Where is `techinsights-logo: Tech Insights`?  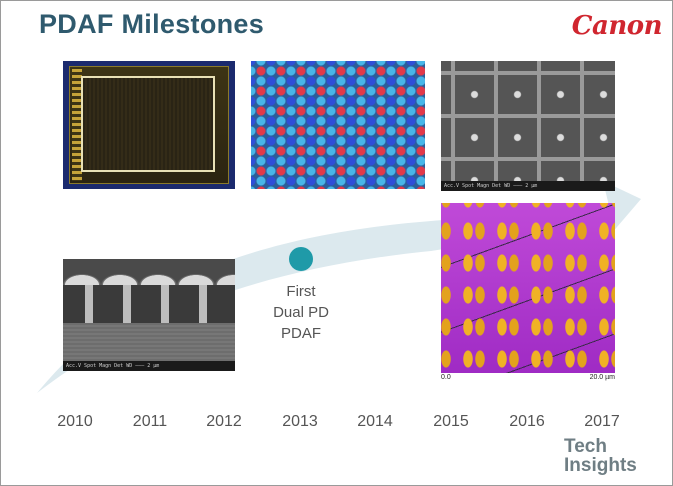 techinsights-logo: Tech Insights is located at coordinates (614, 456).